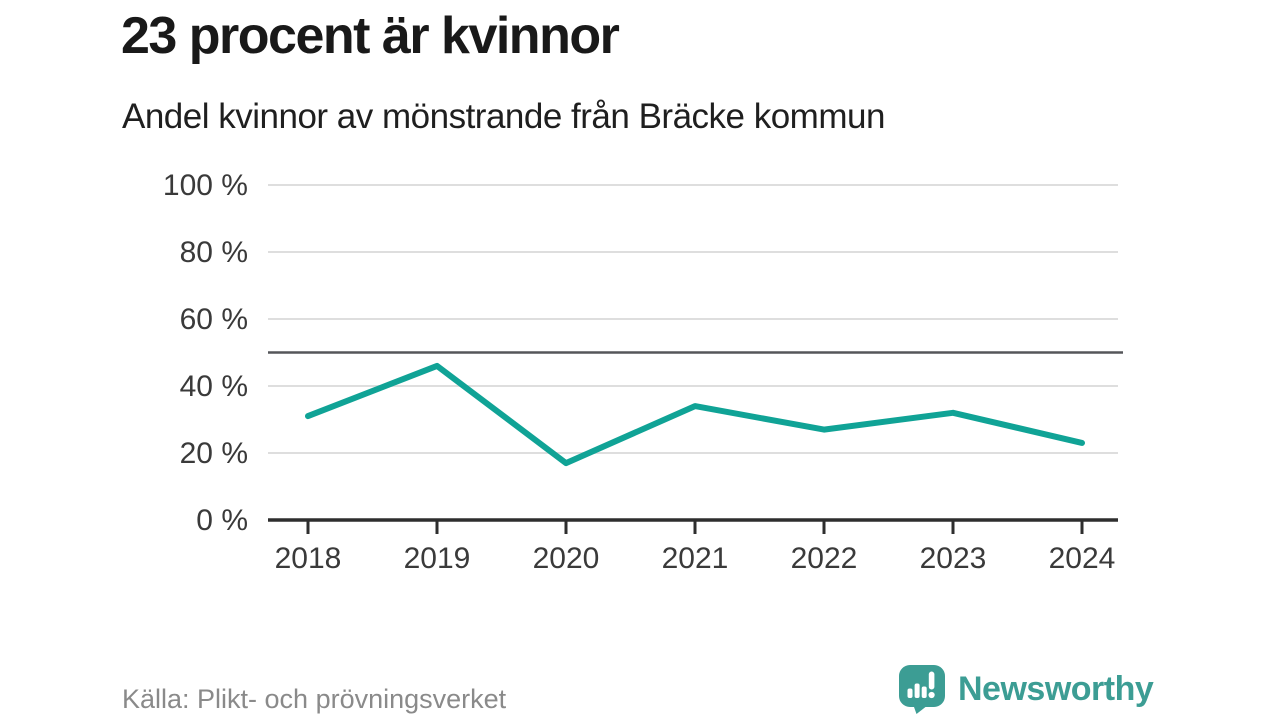 This screenshot has width=1280, height=720. I want to click on x-tick-label: 2019, so click(437, 558).